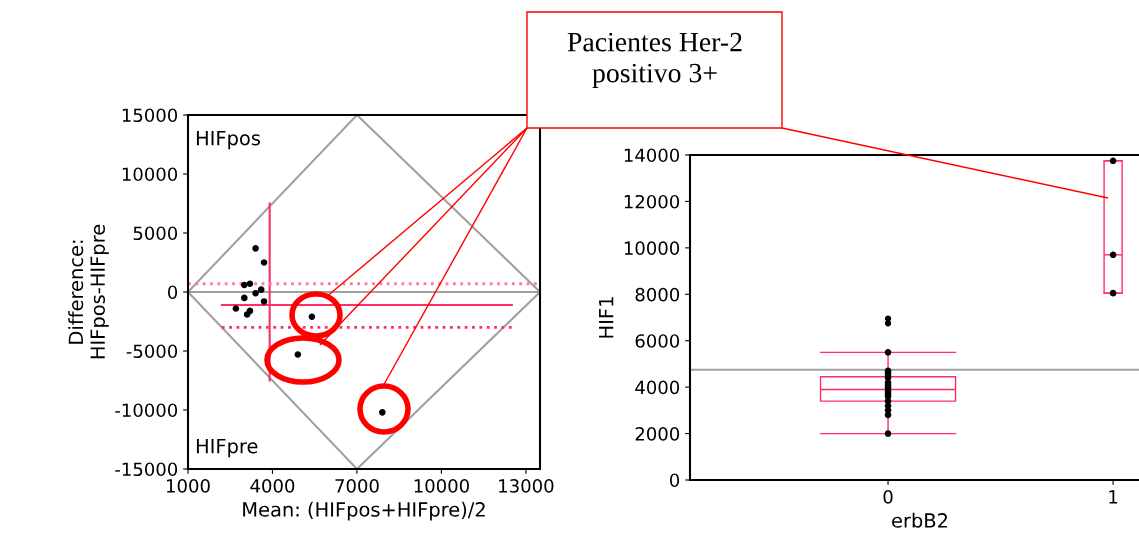 Image resolution: width=1139 pixels, height=548 pixels. I want to click on y-tick-label: 0, so click(172, 292).